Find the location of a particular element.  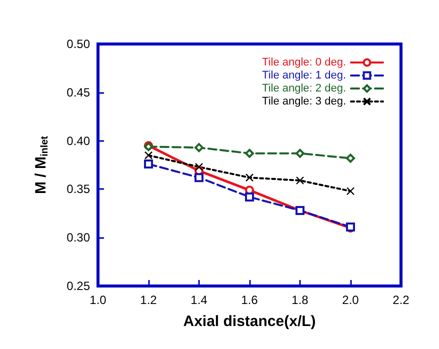

x-tick-label: 1.2 is located at coordinates (149, 300).